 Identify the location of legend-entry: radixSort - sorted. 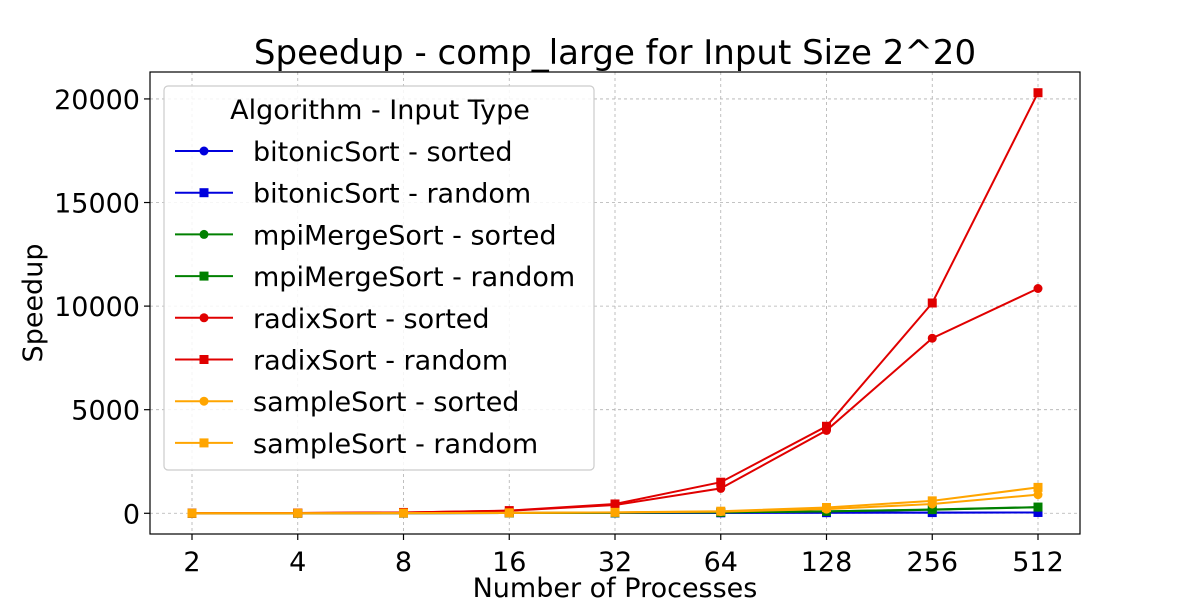
(332, 319).